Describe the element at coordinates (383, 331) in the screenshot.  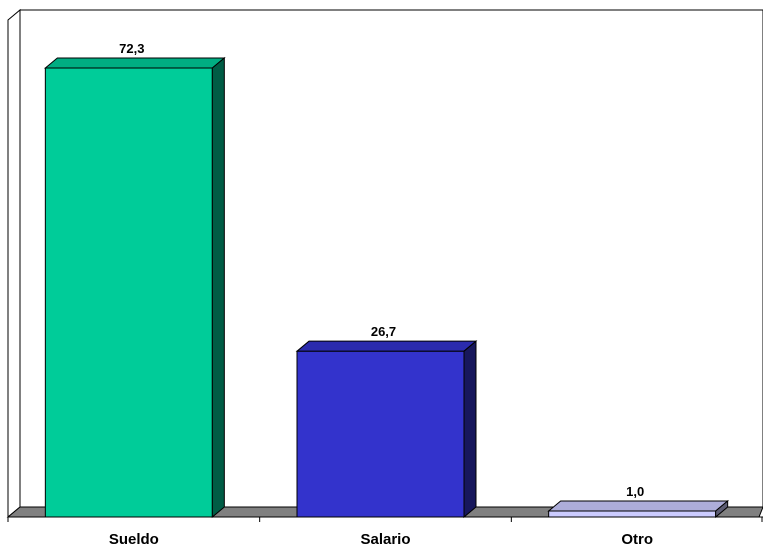
I see `data-label: 26,7` at that location.